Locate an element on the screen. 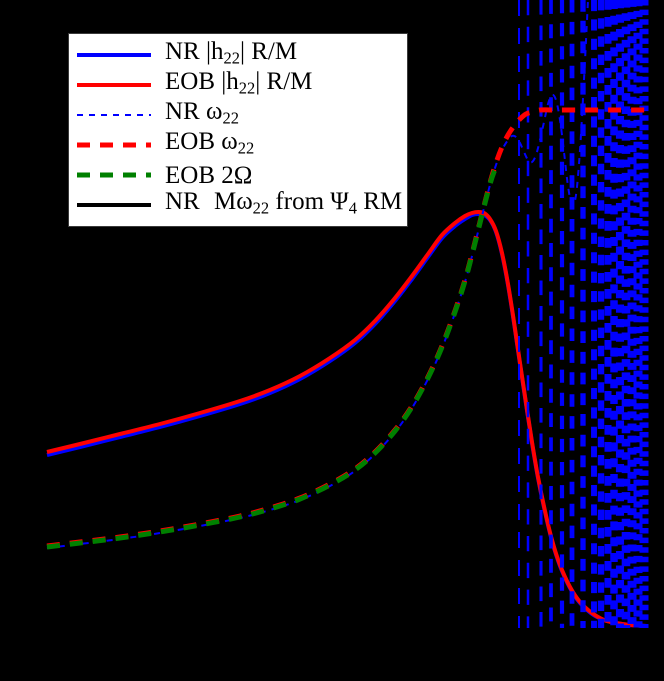 This screenshot has width=664, height=681. legend-entry-eob-omega22: EOB ω22 is located at coordinates (237, 144).